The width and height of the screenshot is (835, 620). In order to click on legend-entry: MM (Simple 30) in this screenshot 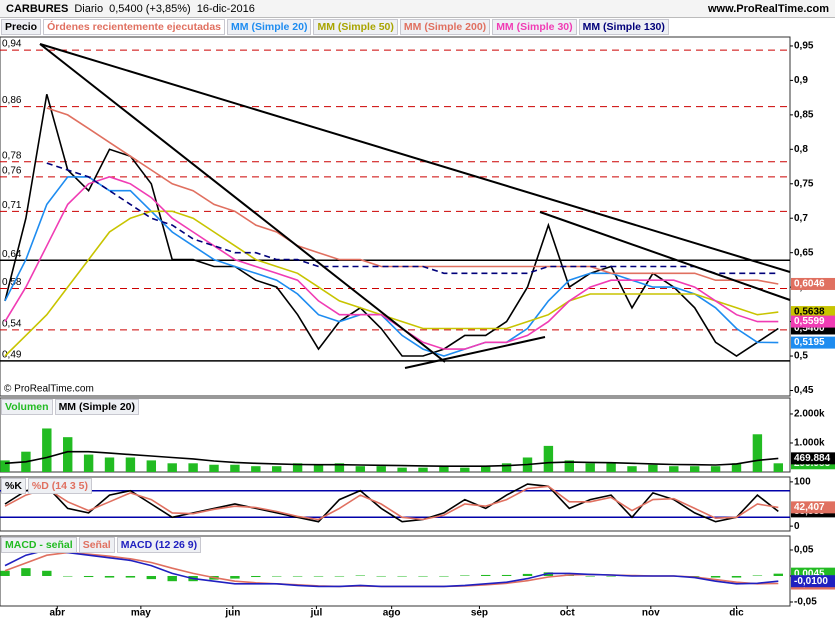, I will do `click(534, 27)`.